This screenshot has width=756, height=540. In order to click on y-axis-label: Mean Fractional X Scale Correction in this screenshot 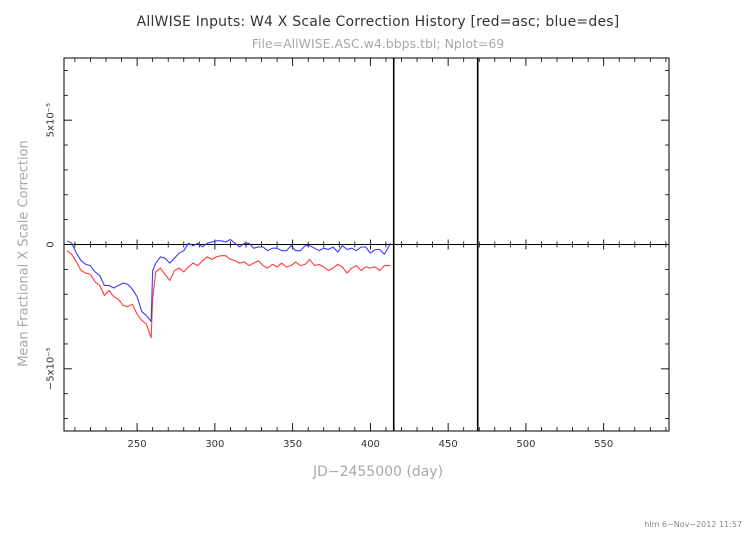, I will do `click(24, 253)`.